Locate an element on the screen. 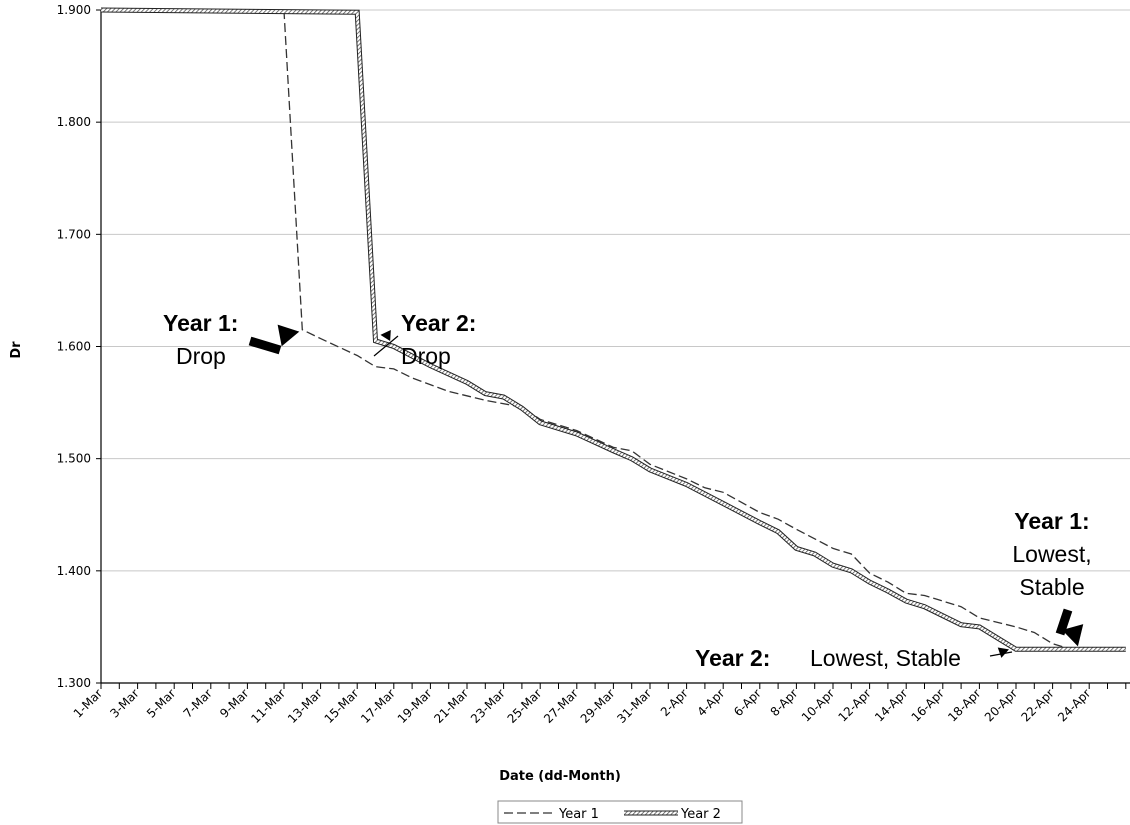 This screenshot has width=1130, height=825. x-tick-label: 24-Apr is located at coordinates (1074, 705).